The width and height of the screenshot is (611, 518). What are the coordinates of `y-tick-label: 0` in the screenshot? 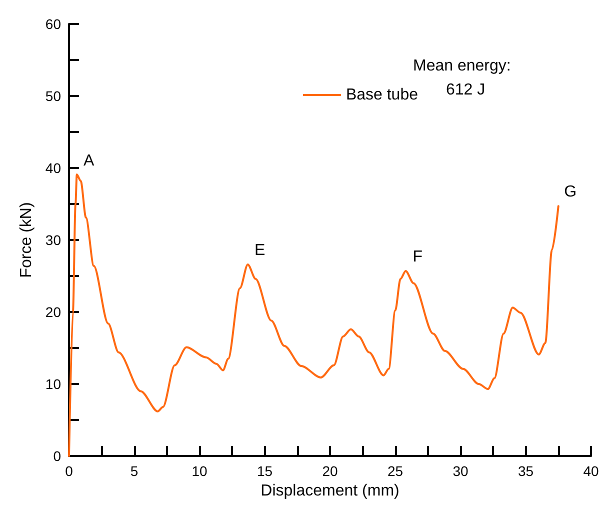 It's located at (57, 456).